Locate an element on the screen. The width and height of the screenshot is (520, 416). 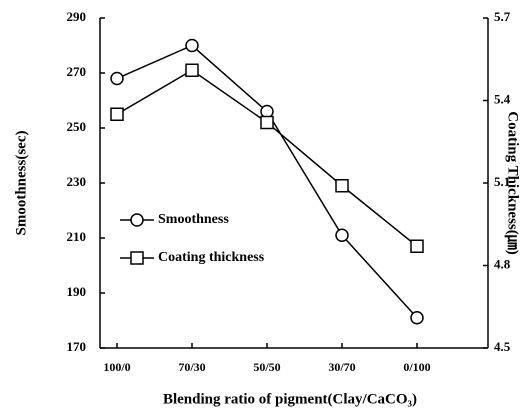
legend-label: Coating thickness is located at coordinates (211, 257).